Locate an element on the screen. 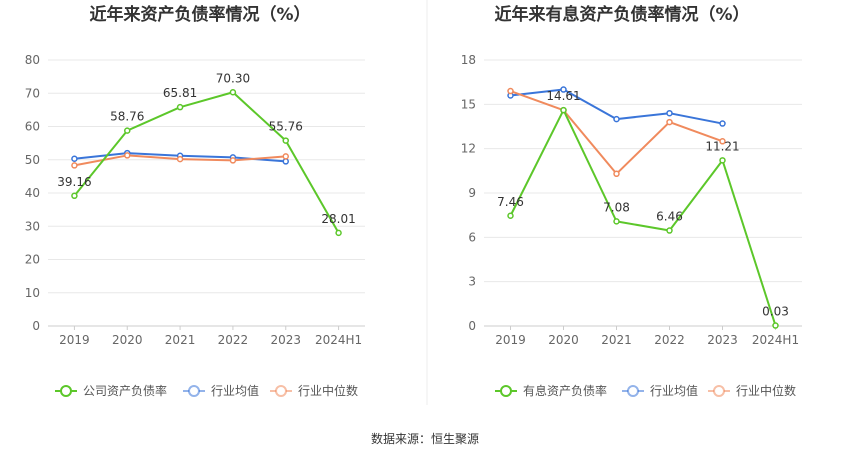  y-tick-label: 15 is located at coordinates (468, 104).